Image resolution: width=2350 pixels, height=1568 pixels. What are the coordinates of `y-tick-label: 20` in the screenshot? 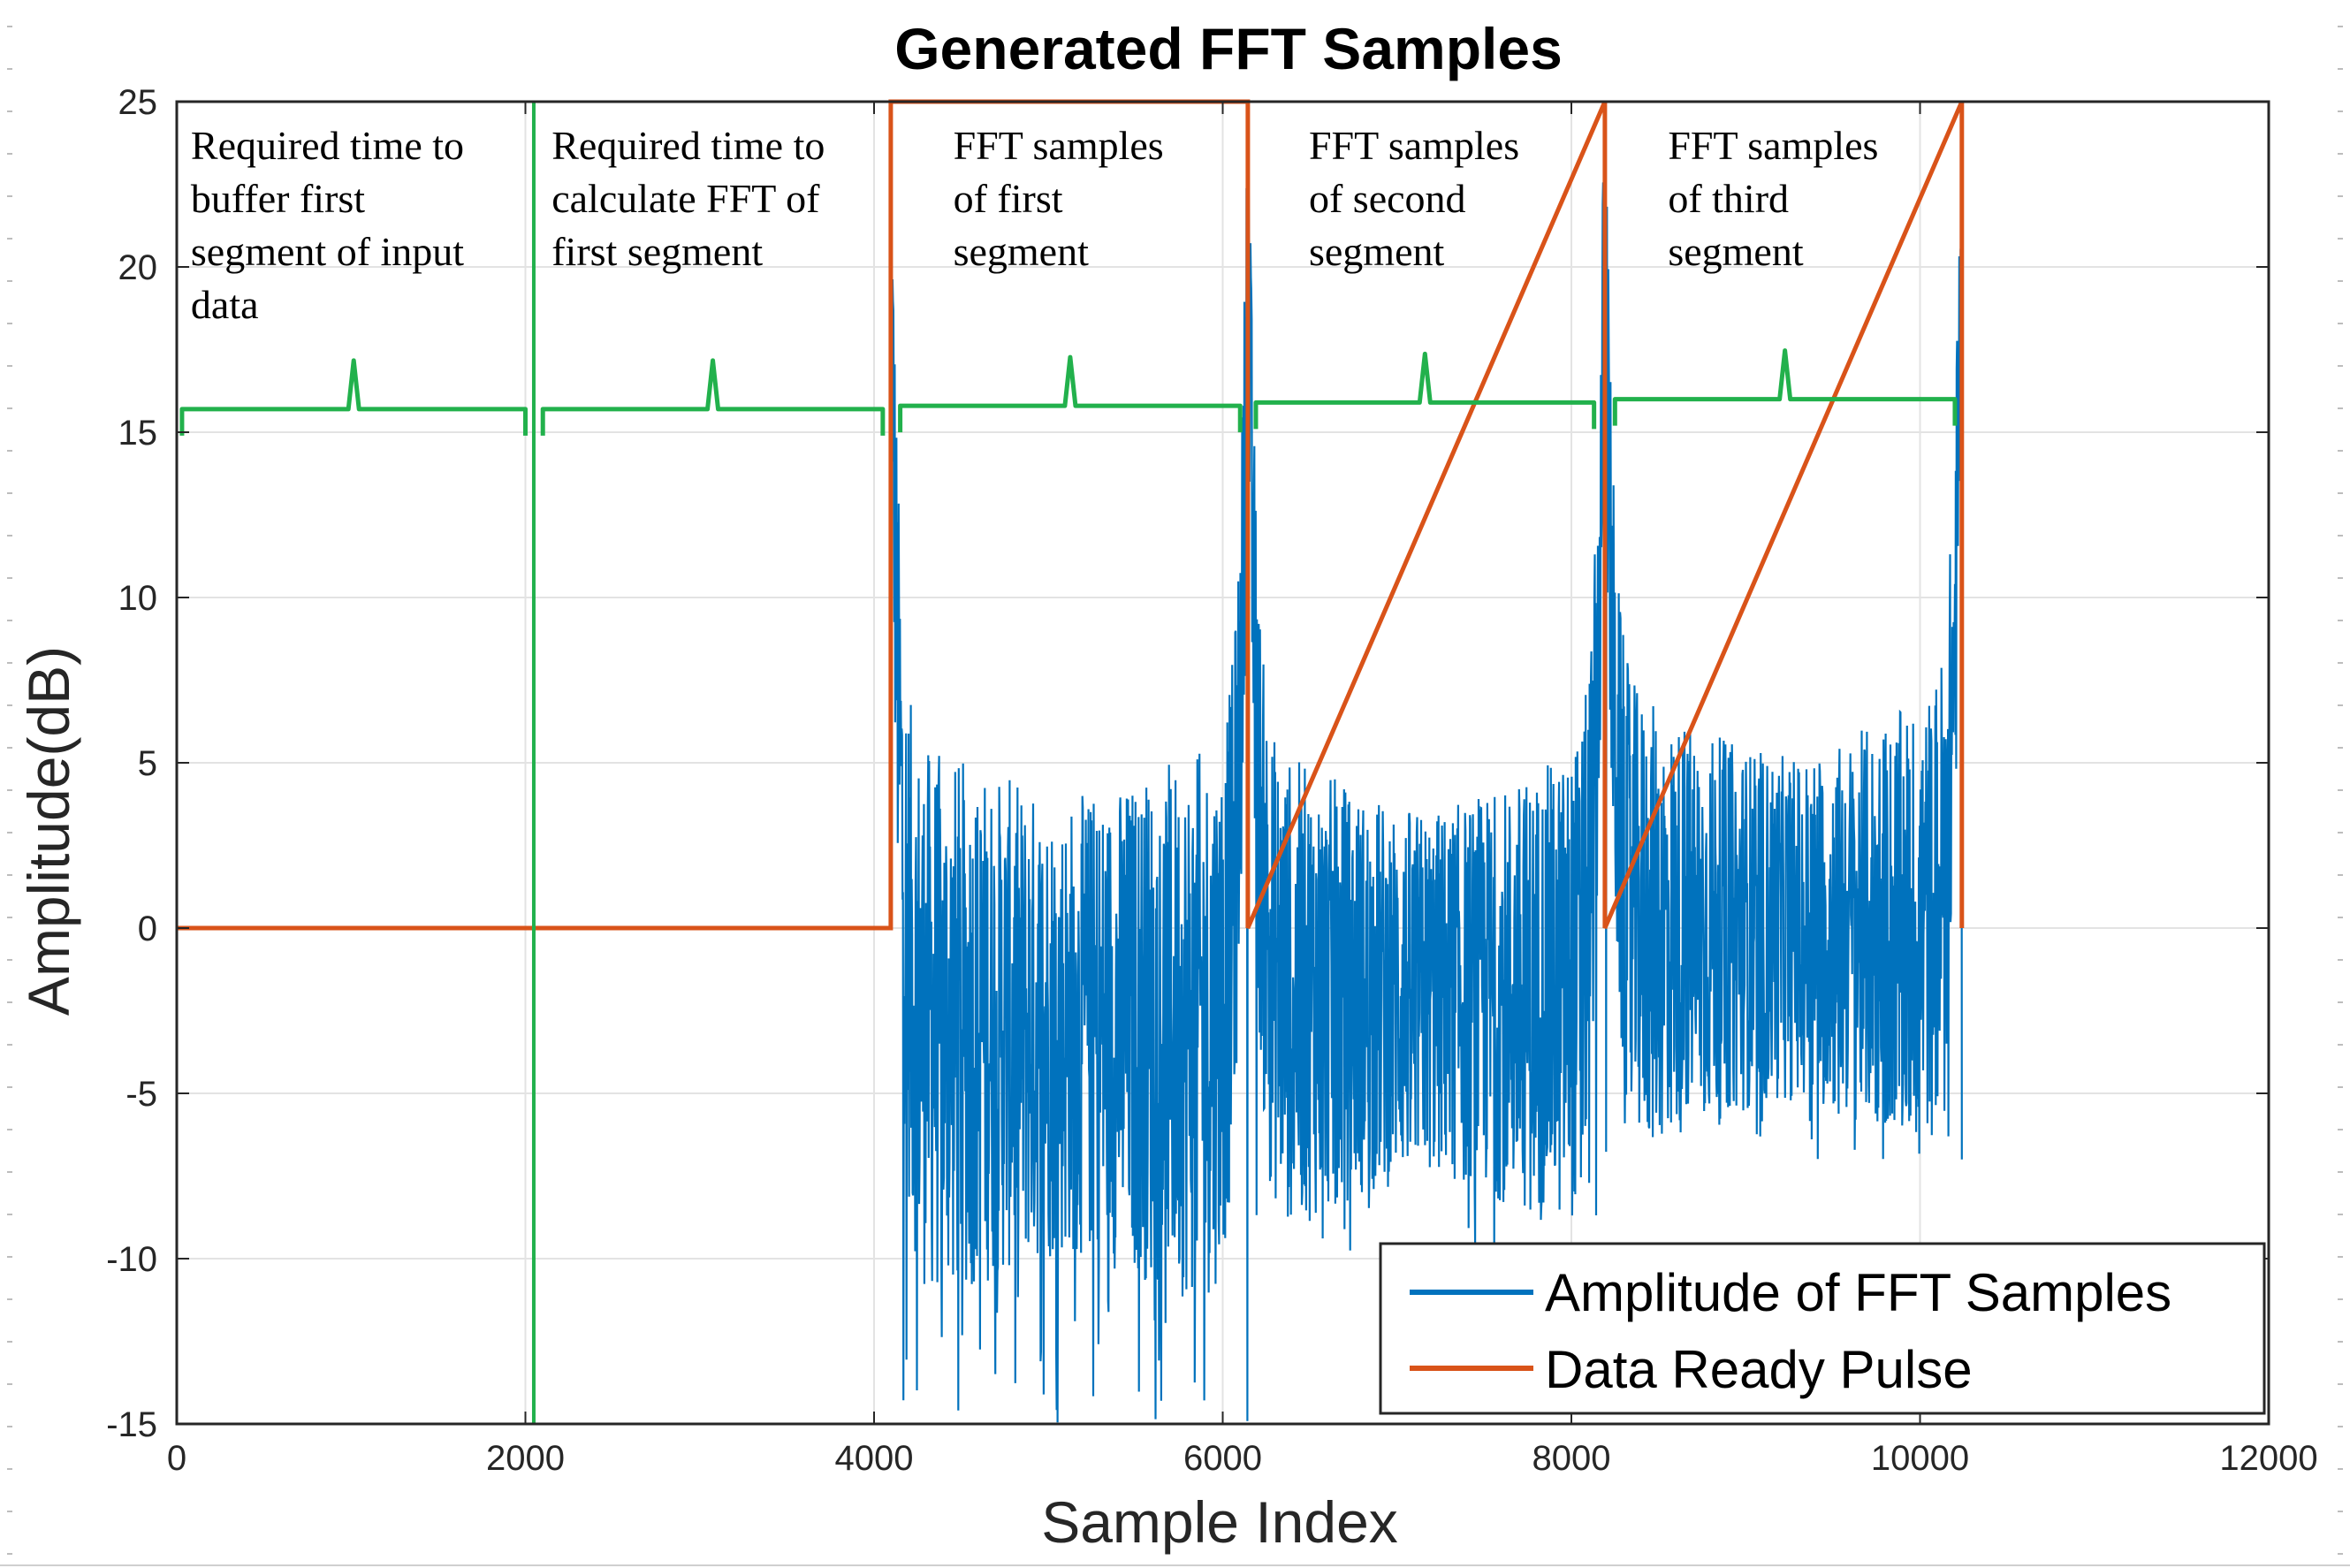 It's located at (138, 268).